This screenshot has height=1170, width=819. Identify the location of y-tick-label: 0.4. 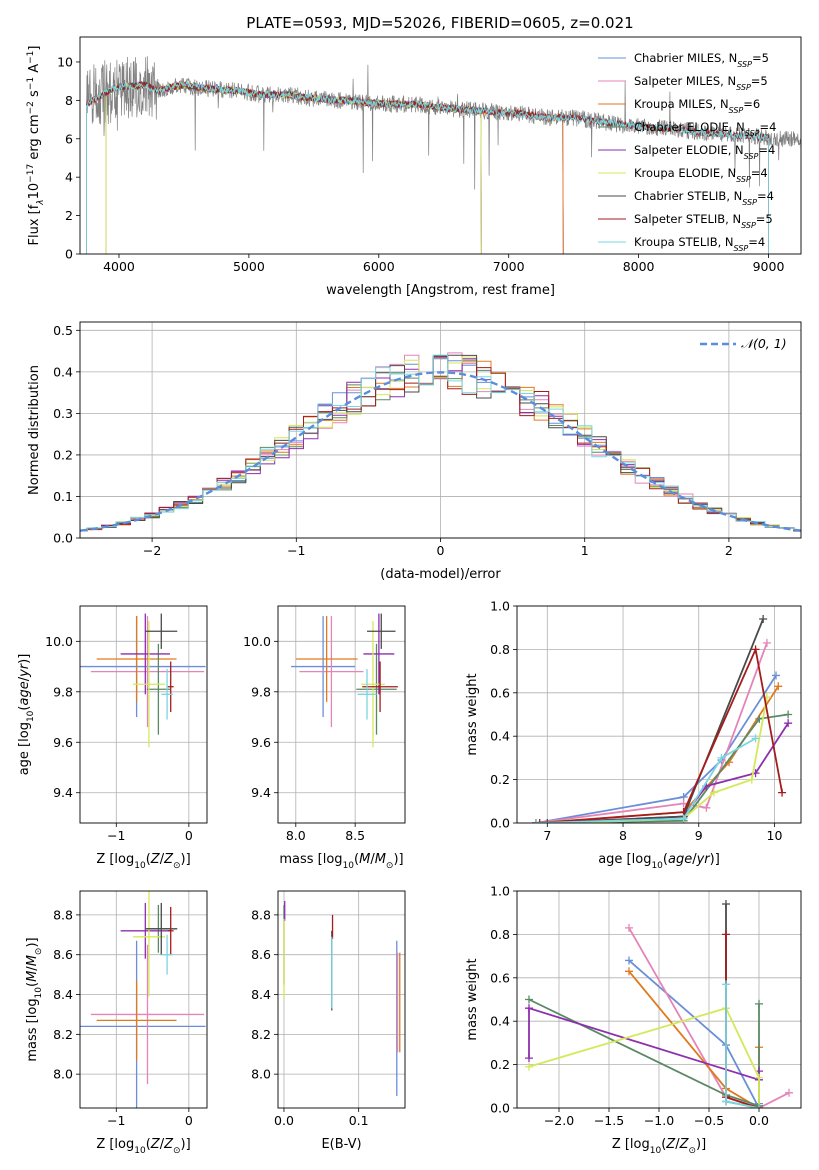
(500, 1021).